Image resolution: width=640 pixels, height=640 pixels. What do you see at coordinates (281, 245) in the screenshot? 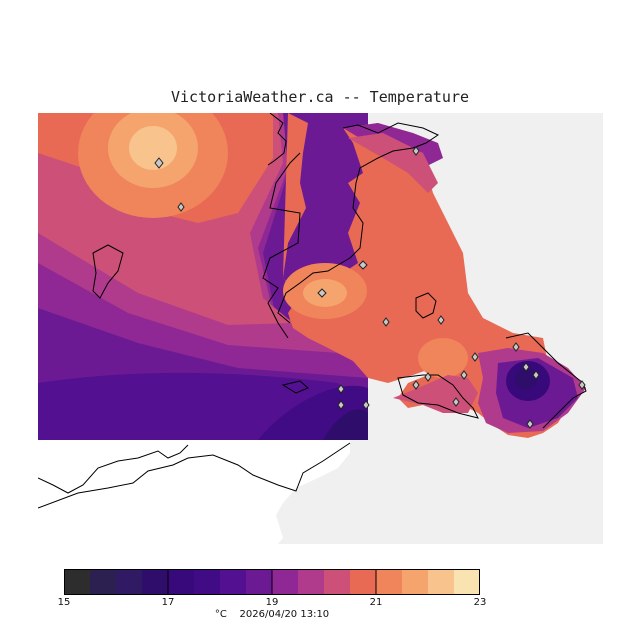
I see `coastline-peninsula-west` at bounding box center [281, 245].